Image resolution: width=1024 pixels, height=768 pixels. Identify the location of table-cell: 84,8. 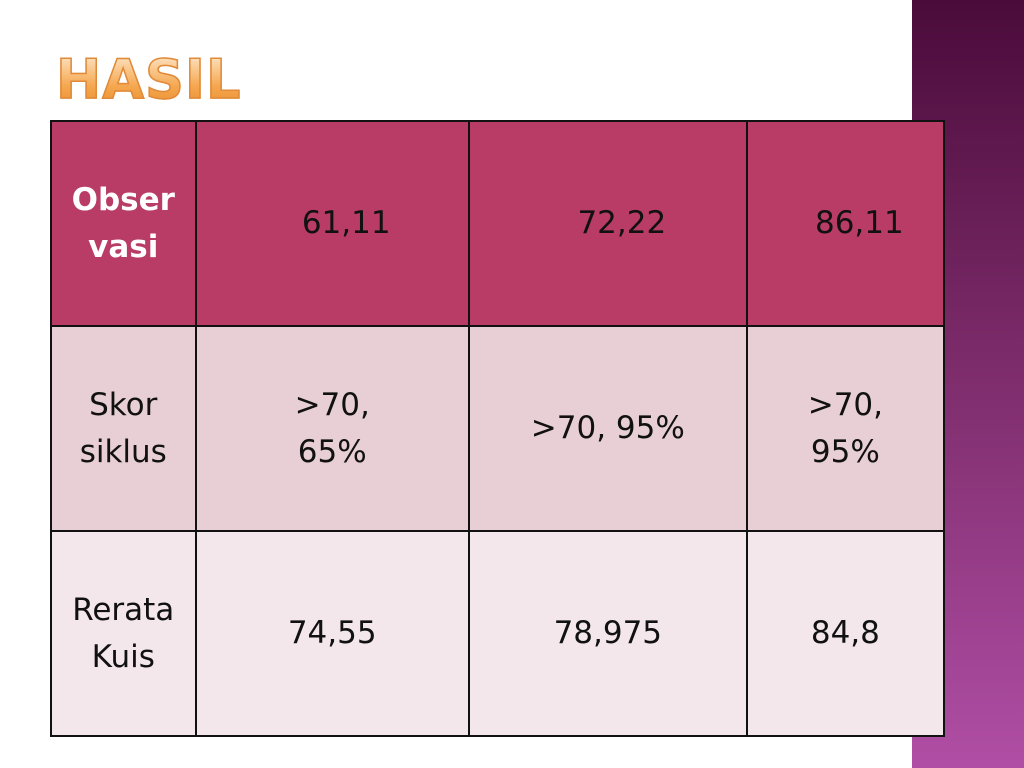
(845, 633).